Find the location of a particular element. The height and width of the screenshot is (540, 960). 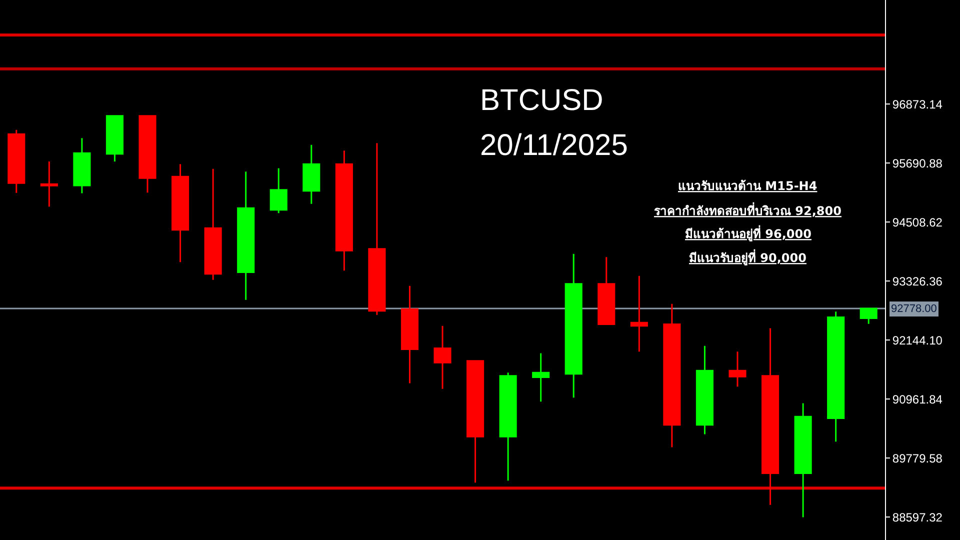

y-tick-label: 94508.62 is located at coordinates (917, 222).